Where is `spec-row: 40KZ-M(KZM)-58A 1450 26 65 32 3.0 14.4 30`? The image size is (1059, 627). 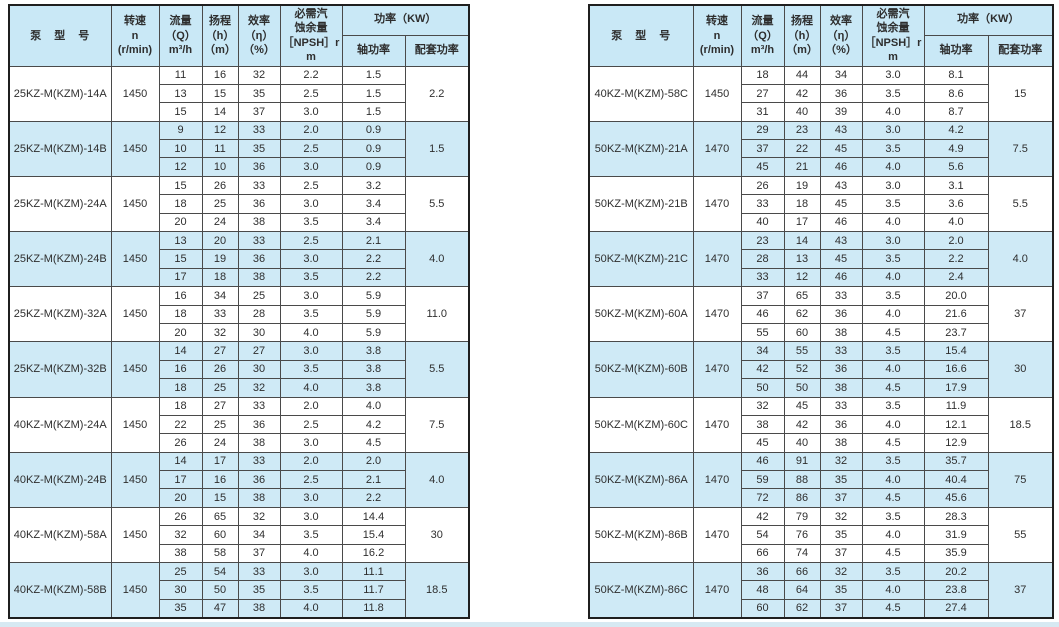
spec-row: 40KZ-M(KZM)-58A 1450 26 65 32 3.0 14.4 30 is located at coordinates (239, 535).